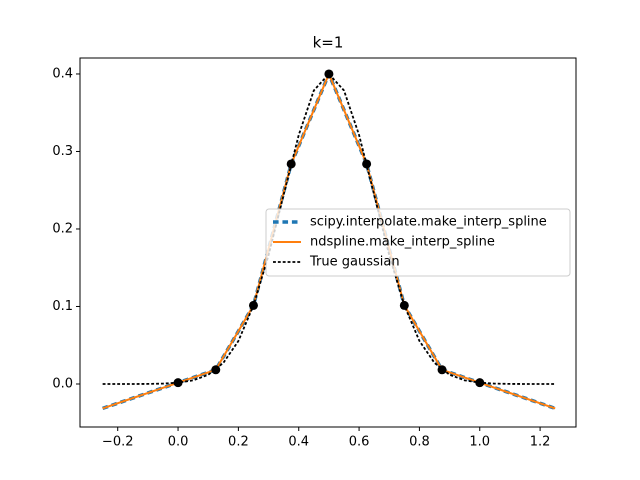 This screenshot has width=640, height=480. I want to click on x-tick-label: 1.0, so click(479, 442).